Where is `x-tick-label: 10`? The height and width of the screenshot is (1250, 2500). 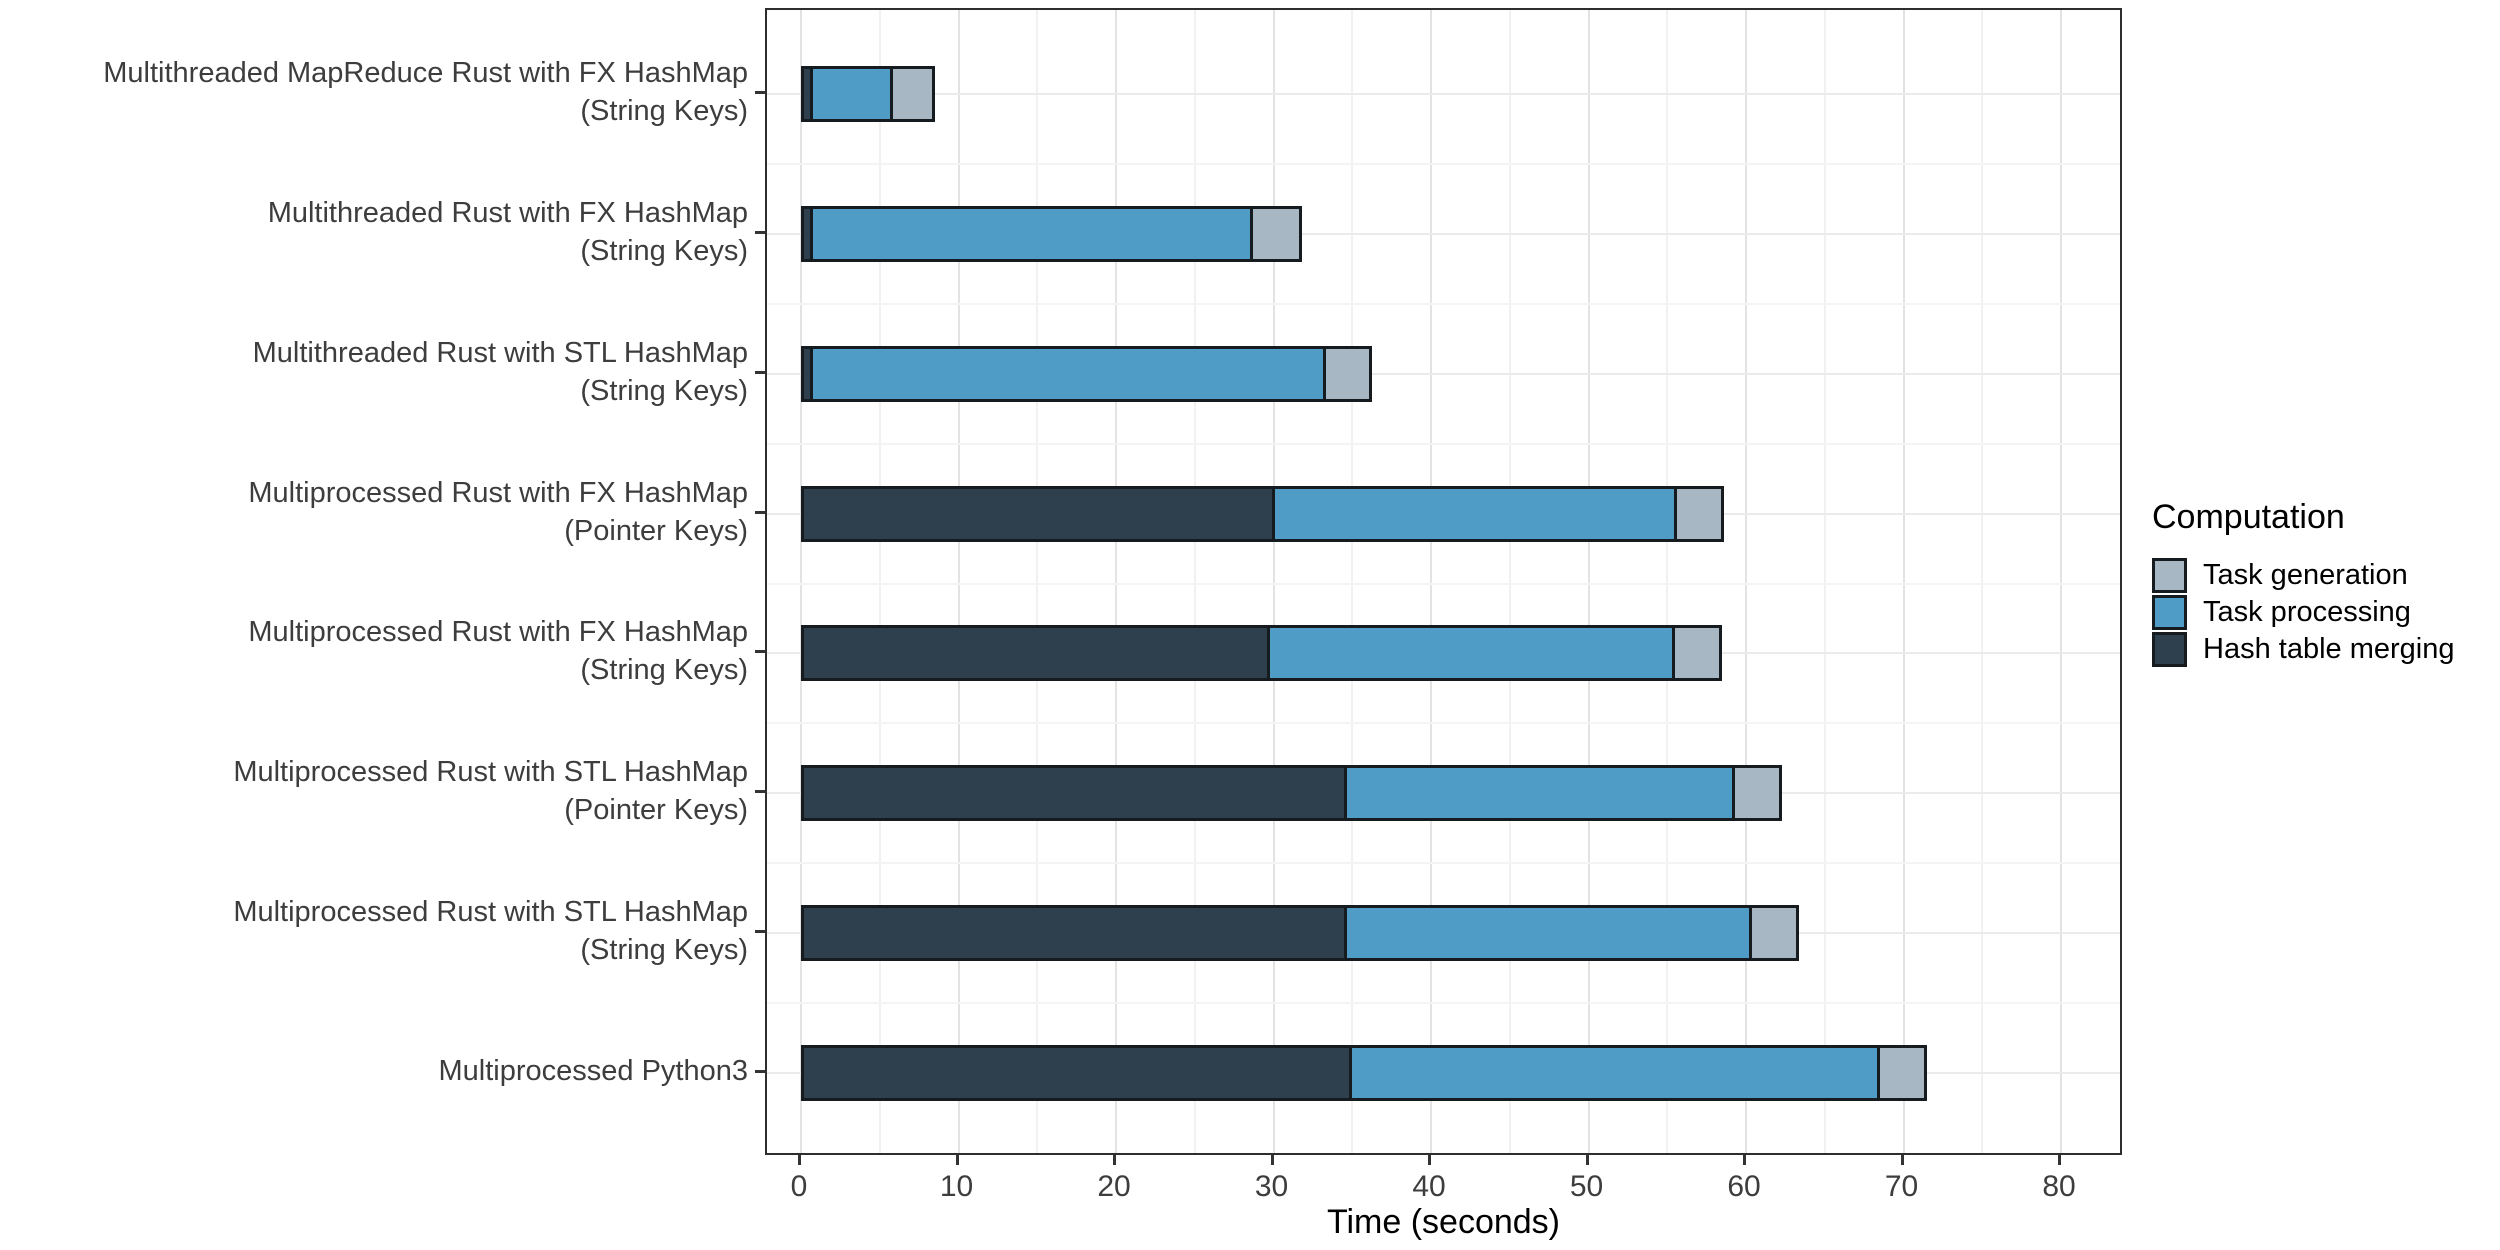 x-tick-label: 10 is located at coordinates (956, 1186).